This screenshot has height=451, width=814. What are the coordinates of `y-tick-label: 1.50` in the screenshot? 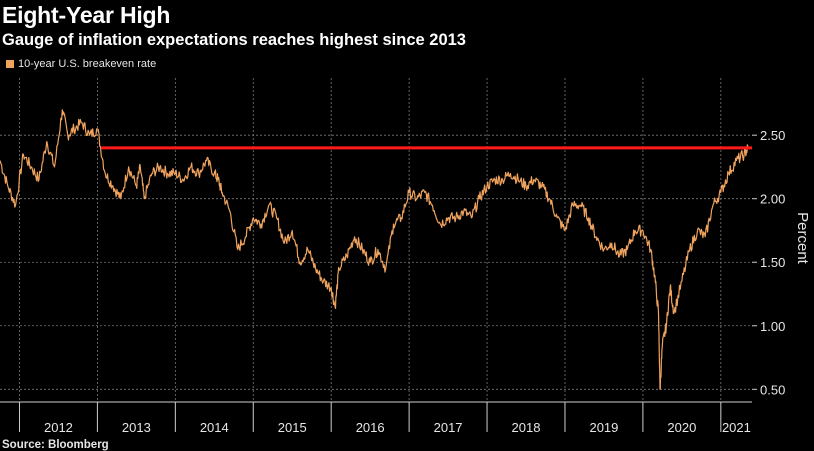 It's located at (772, 262).